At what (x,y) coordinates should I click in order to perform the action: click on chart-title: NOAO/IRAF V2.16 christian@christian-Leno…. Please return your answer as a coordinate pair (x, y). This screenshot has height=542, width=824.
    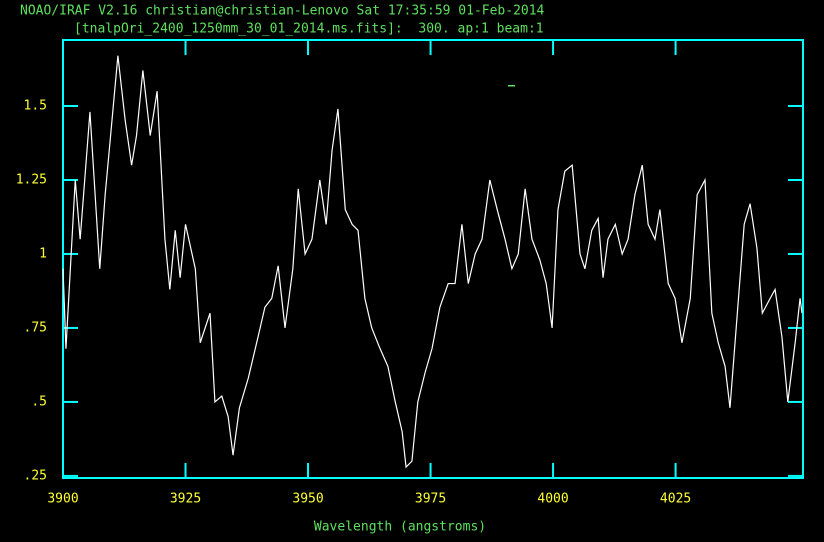
    Looking at the image, I should click on (282, 11).